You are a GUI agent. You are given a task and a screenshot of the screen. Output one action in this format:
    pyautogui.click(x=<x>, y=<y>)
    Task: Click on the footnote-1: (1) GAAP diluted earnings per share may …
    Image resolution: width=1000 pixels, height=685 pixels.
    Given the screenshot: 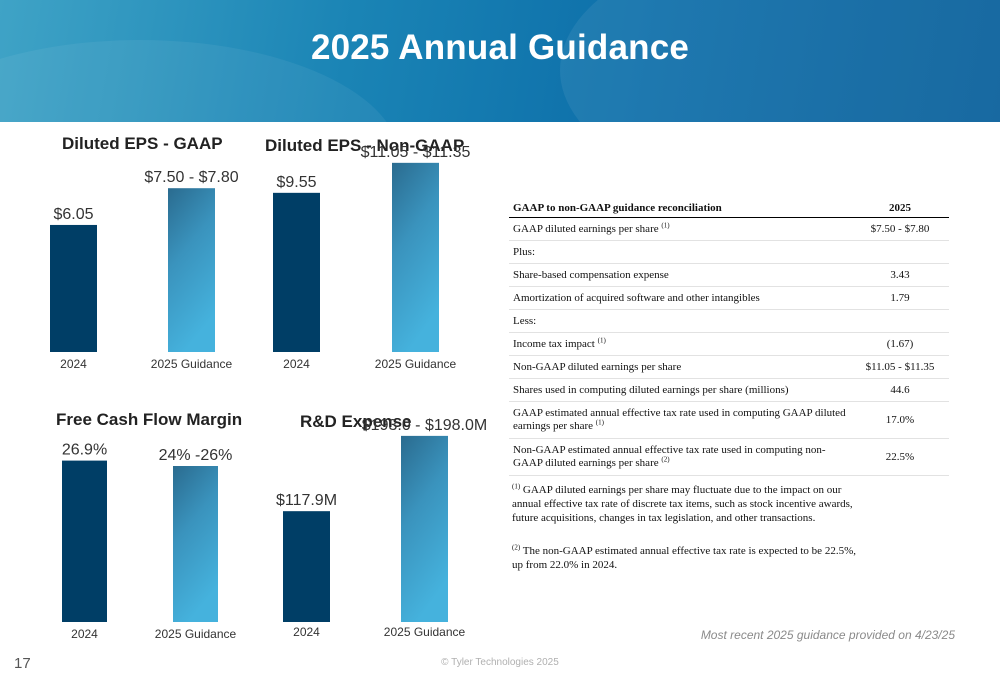 What is the action you would take?
    pyautogui.click(x=687, y=504)
    